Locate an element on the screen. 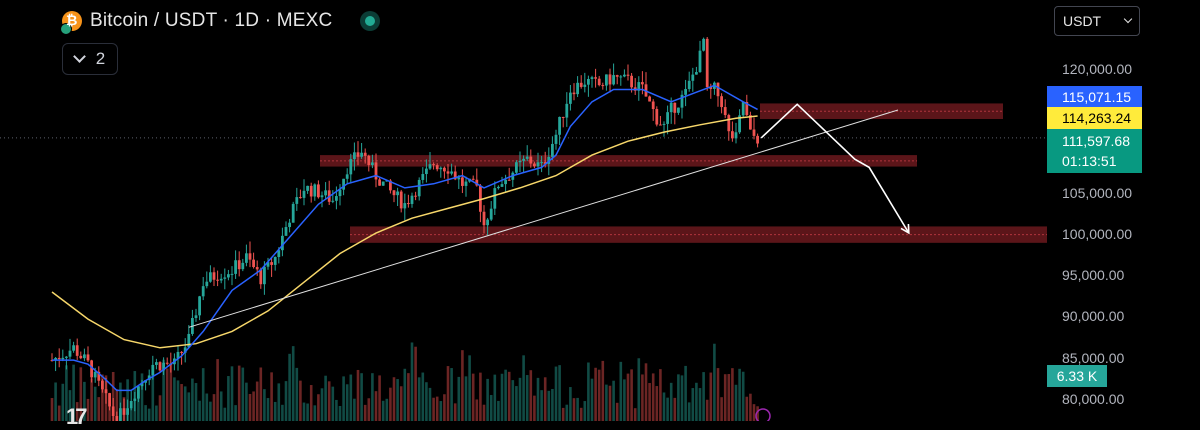 Image resolution: width=1200 pixels, height=430 pixels. symbol-title: Bitcoin / USDT · 1D · MEXC is located at coordinates (211, 20).